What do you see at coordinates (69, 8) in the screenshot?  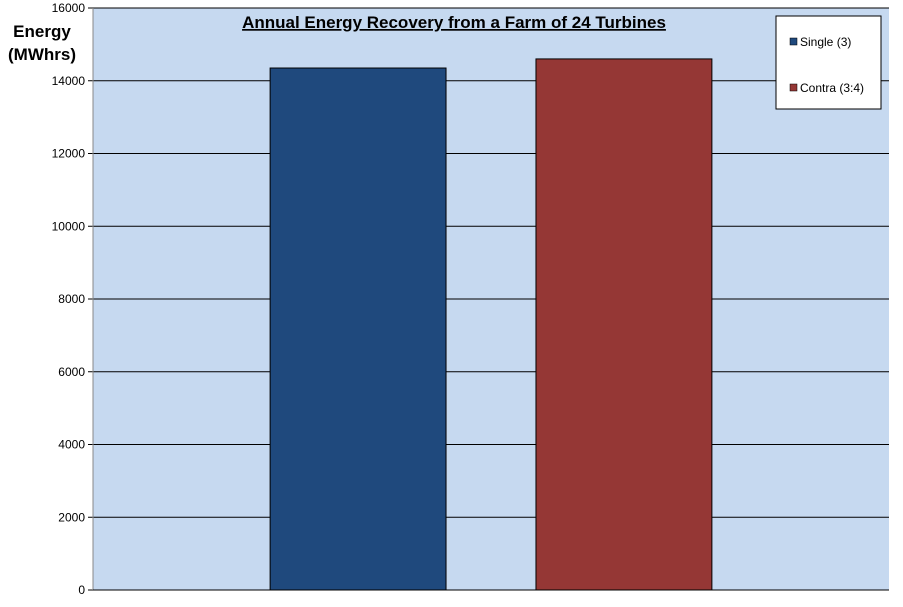 I see `y-tick-label: 16000` at bounding box center [69, 8].